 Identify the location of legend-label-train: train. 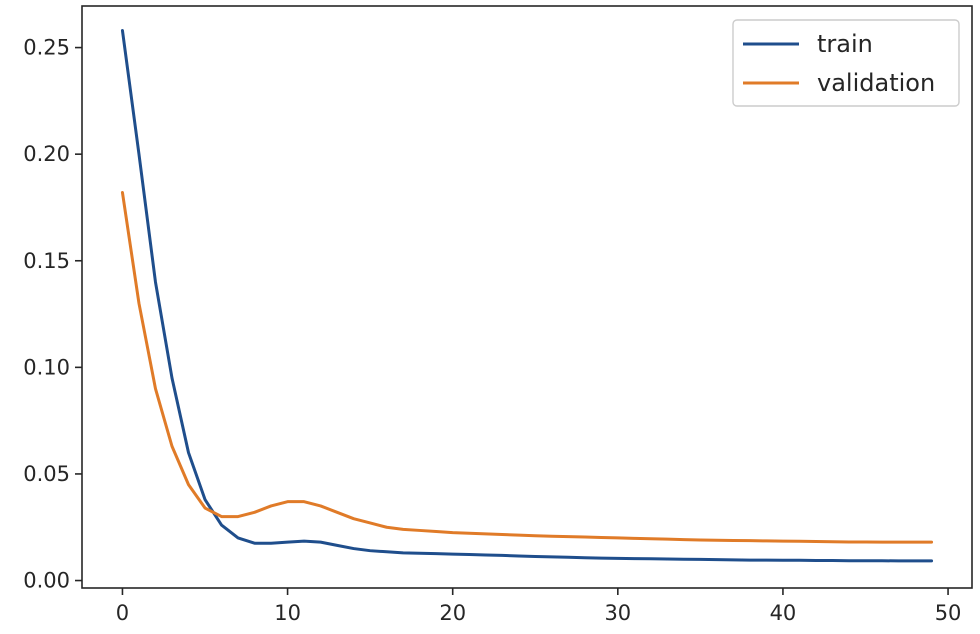
(845, 44).